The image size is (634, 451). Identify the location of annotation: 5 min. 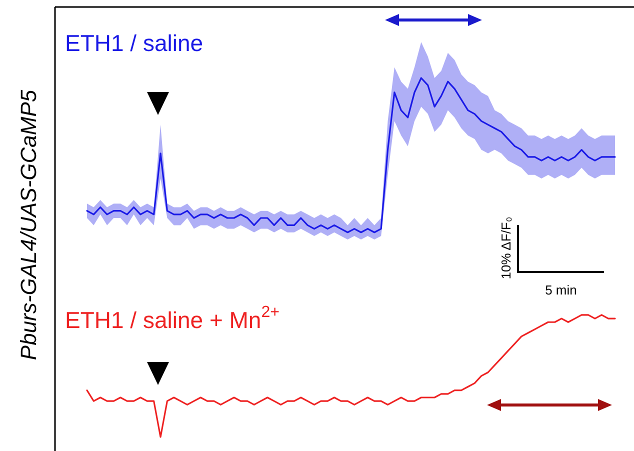
(561, 290).